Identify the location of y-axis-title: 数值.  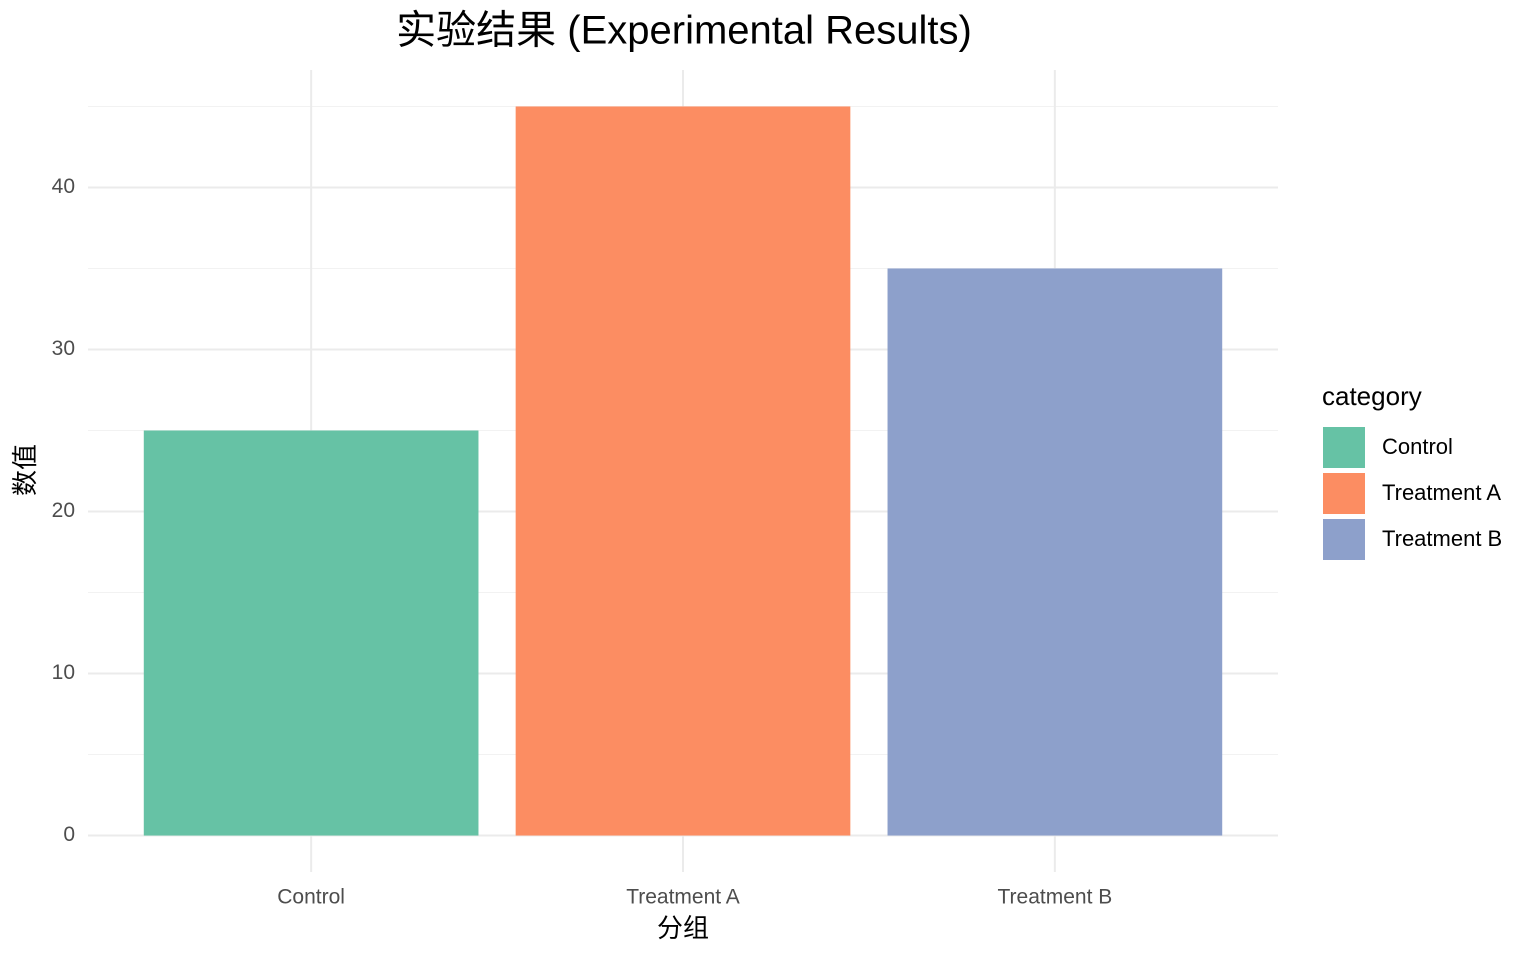
(25, 470).